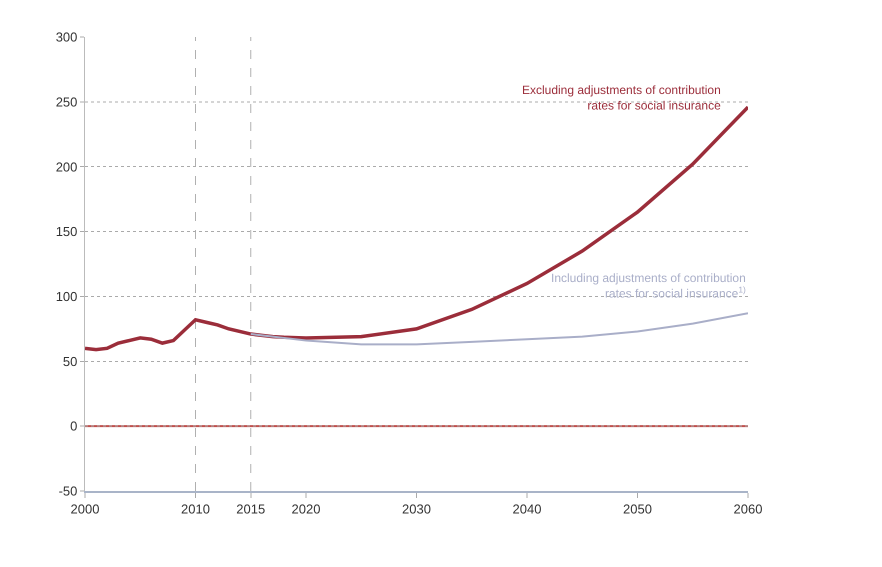 Image resolution: width=882 pixels, height=567 pixels. What do you see at coordinates (67, 232) in the screenshot?
I see `y-tick-label: 150` at bounding box center [67, 232].